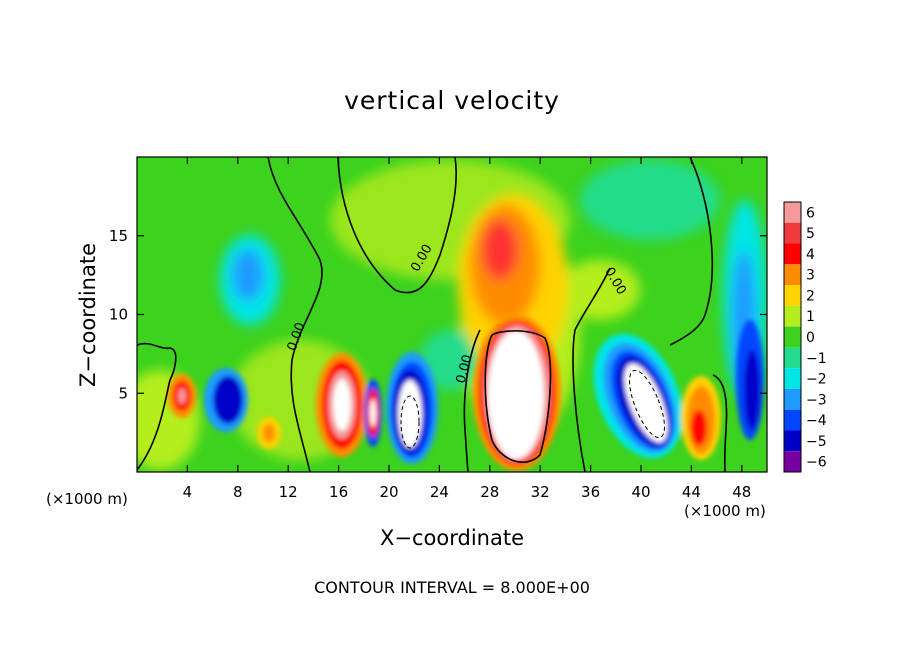 This screenshot has width=904, height=654. Describe the element at coordinates (452, 538) in the screenshot. I see `x-axis-label: X−coordinate` at that location.